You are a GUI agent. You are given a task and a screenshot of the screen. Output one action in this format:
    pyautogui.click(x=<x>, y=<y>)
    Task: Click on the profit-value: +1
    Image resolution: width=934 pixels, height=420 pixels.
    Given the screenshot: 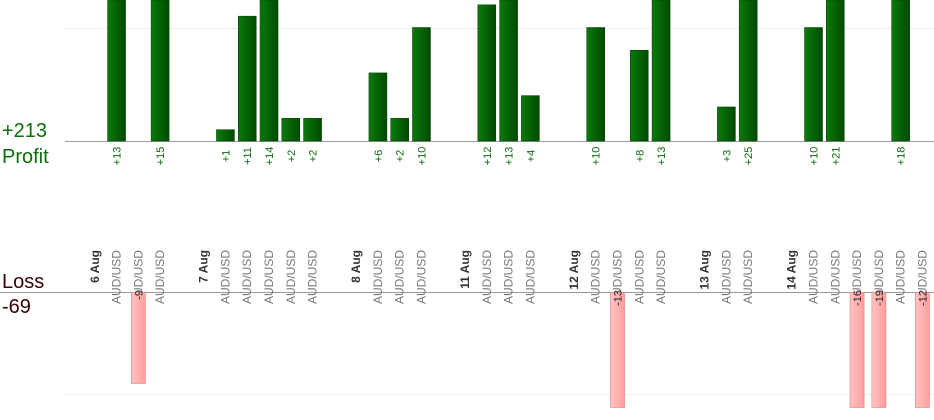 What is the action you would take?
    pyautogui.click(x=226, y=156)
    